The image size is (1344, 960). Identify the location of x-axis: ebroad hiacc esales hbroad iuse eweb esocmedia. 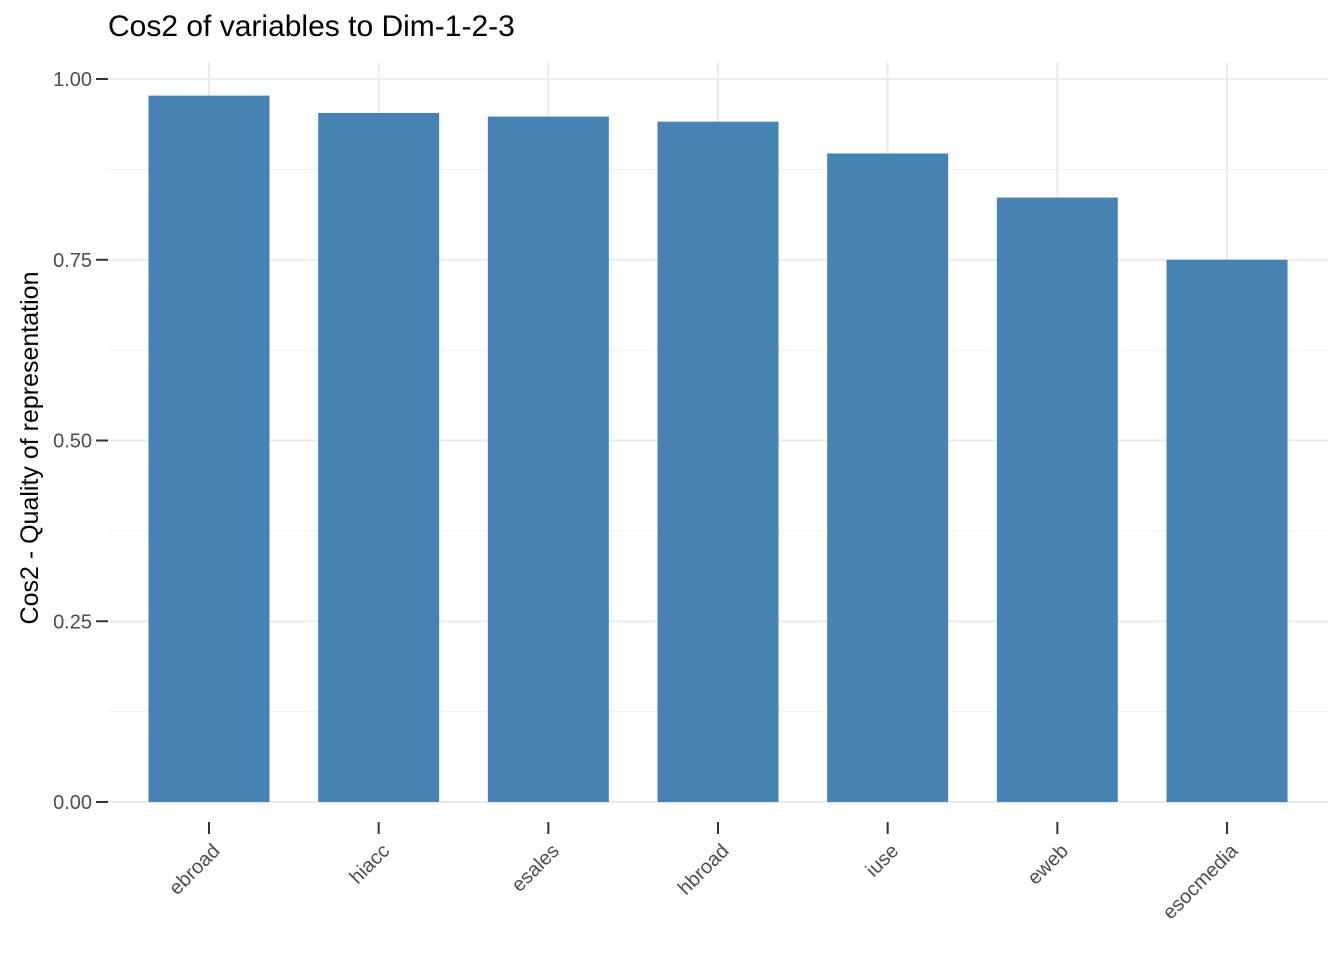
(704, 873).